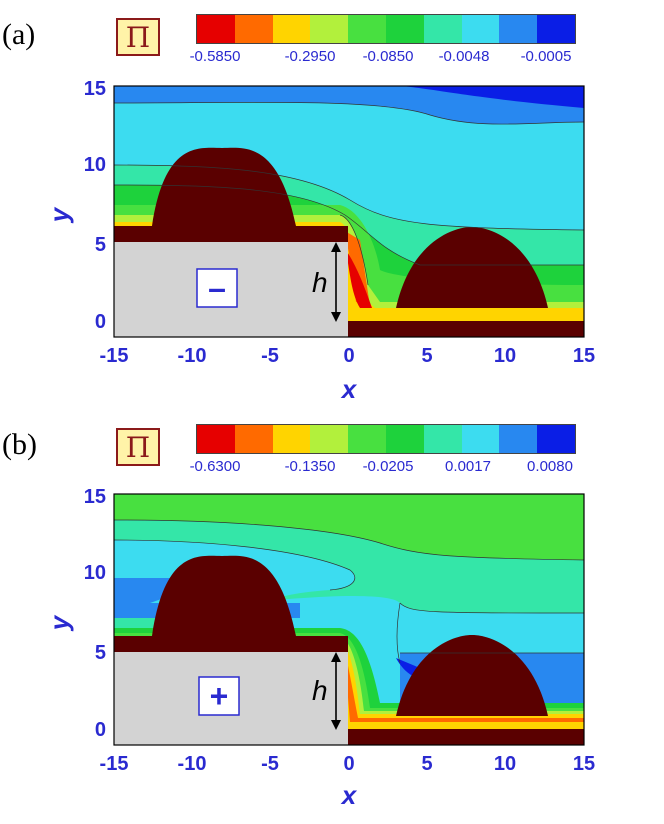 The image size is (664, 824). What do you see at coordinates (114, 764) in the screenshot?
I see `x-tick-b: -15` at bounding box center [114, 764].